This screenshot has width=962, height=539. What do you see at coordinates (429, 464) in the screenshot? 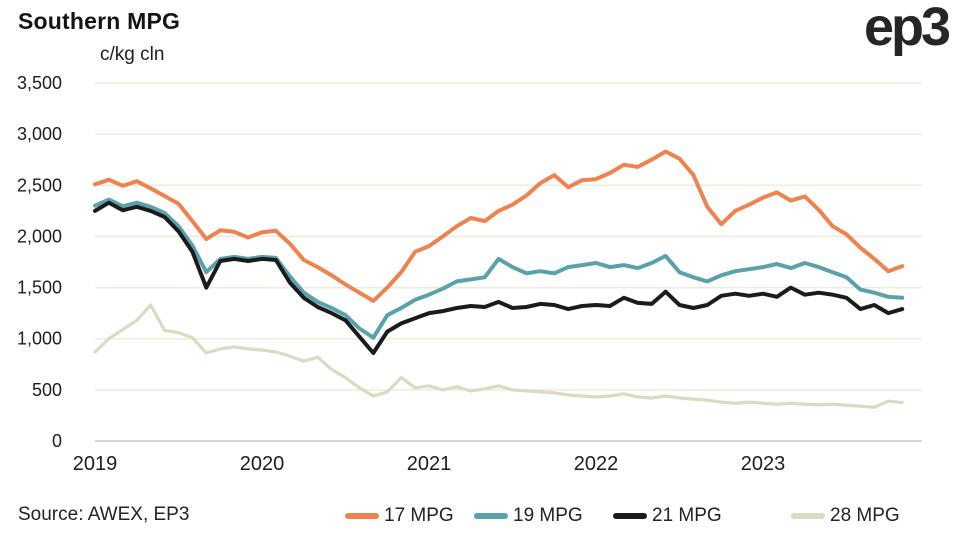
I see `x-tick-label-2021: 2021` at bounding box center [429, 464].